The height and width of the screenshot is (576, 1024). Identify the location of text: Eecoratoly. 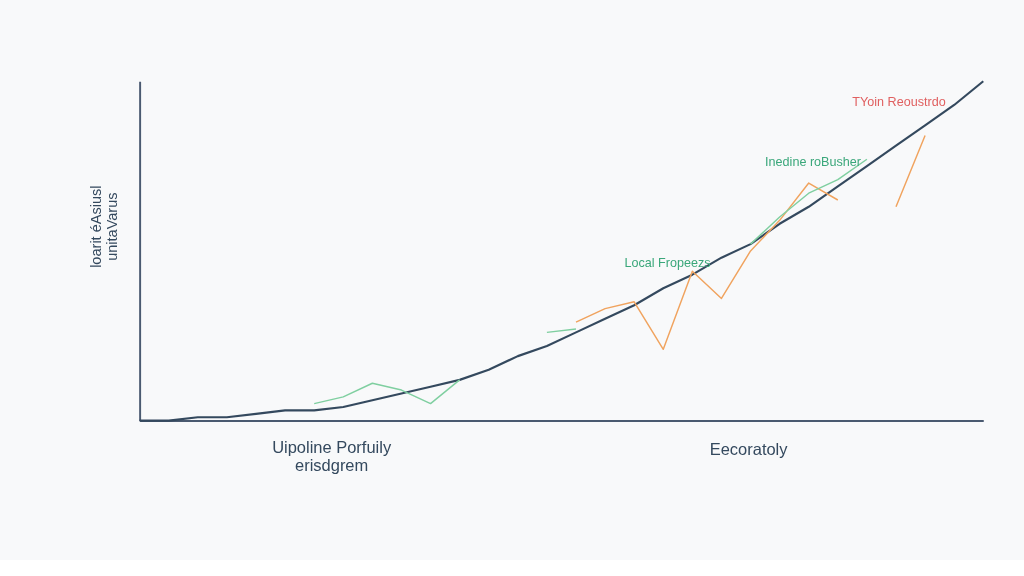
(749, 448).